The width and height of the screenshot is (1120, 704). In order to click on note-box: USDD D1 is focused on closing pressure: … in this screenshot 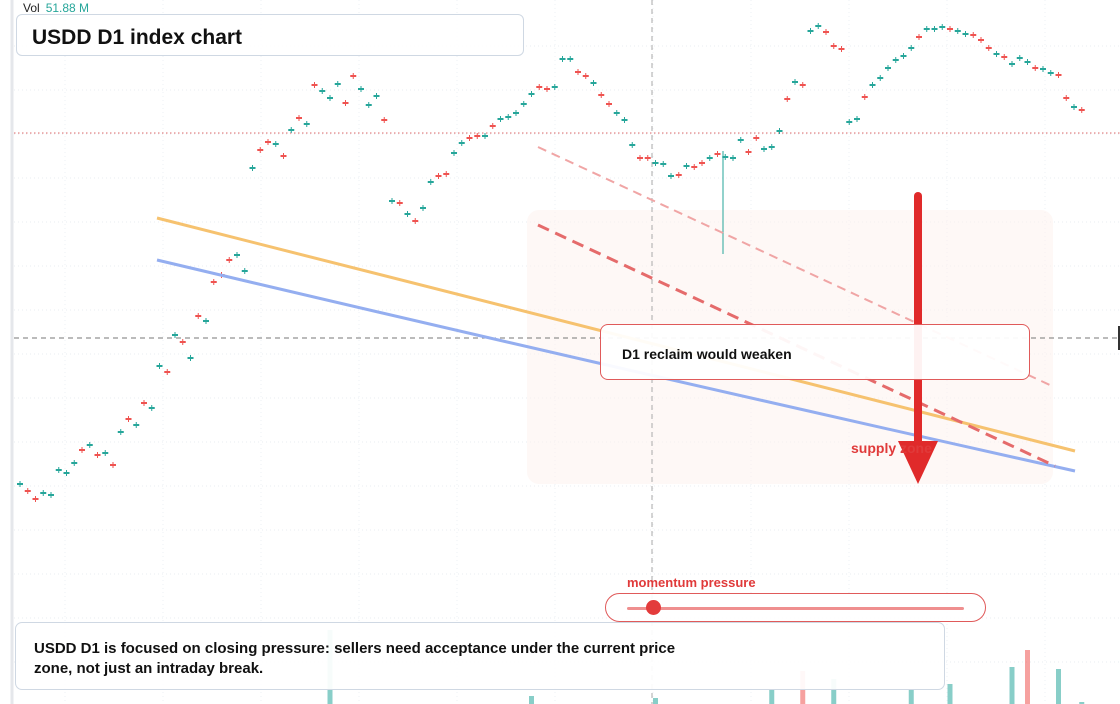, I will do `click(480, 656)`.